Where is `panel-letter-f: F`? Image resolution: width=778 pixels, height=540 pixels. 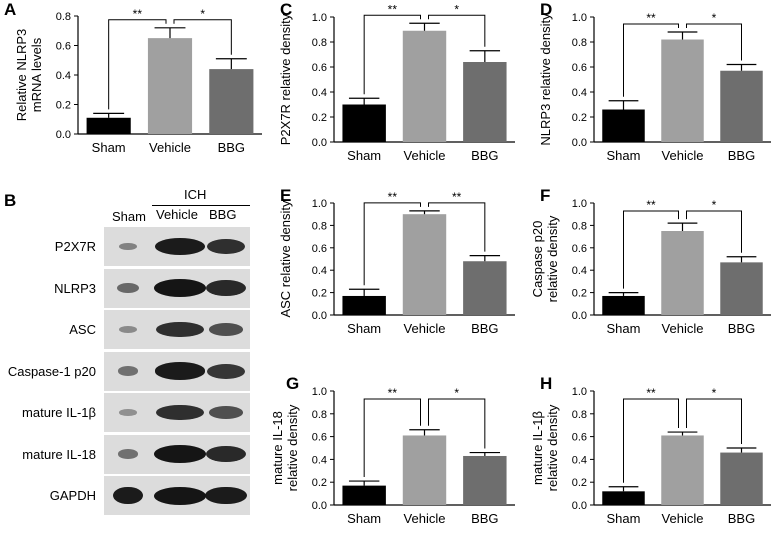
panel-letter-f: F is located at coordinates (545, 195).